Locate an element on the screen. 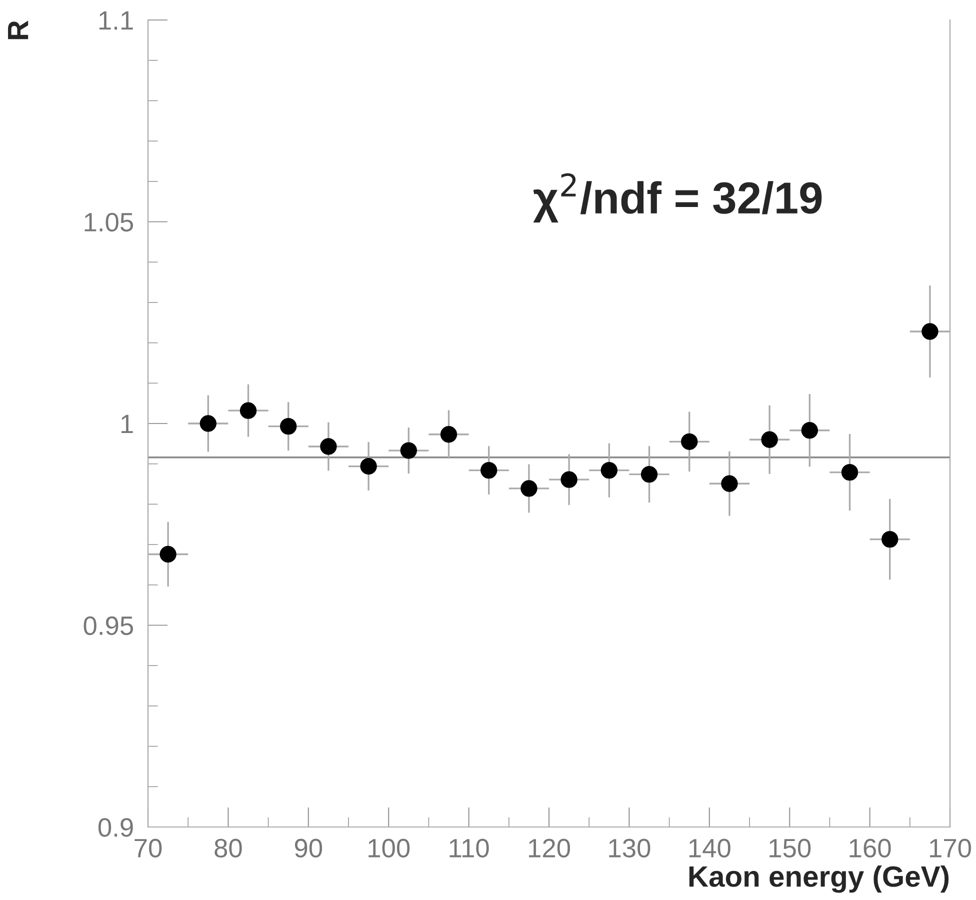 This screenshot has width=976, height=900. y-tick-label: 0.9 is located at coordinates (115, 827).